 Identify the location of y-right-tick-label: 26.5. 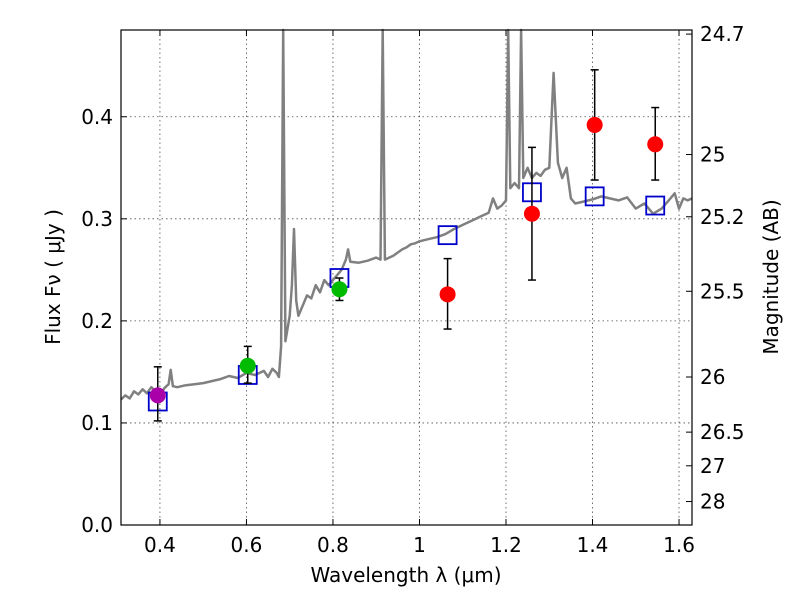
(722, 432).